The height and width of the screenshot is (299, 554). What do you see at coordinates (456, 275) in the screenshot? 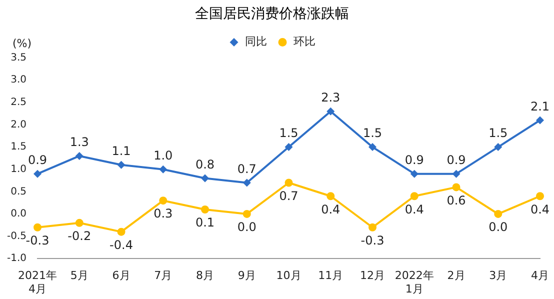
I see `x-tick-label: 2月` at bounding box center [456, 275].